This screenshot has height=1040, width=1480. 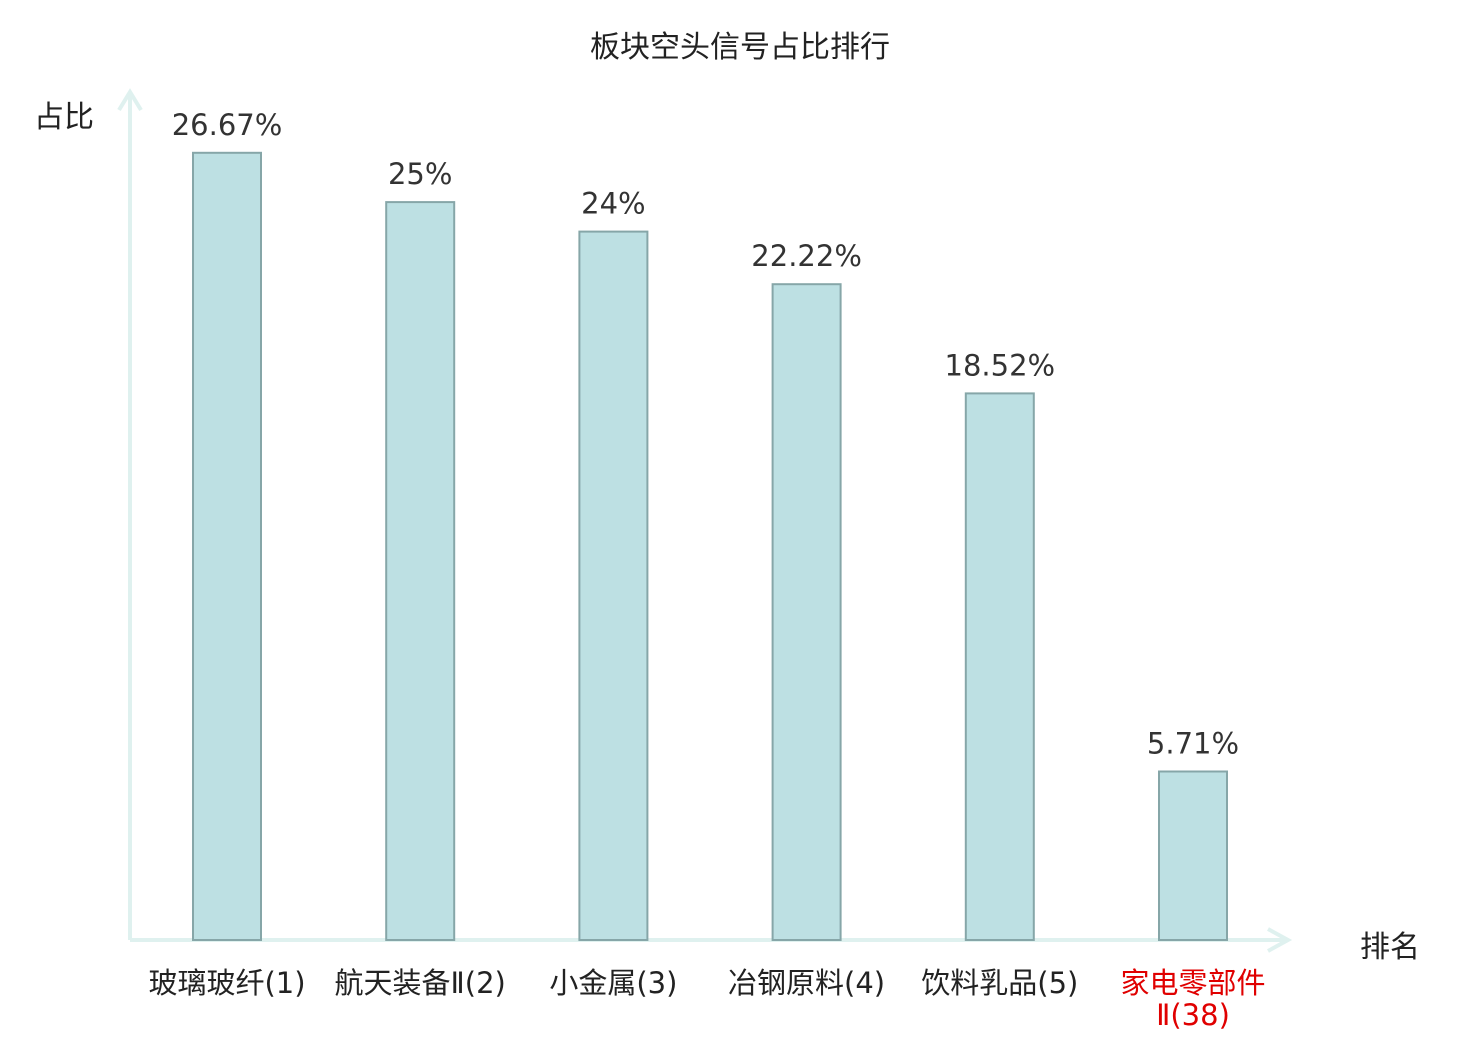 I want to click on bar-value-label: 5.71%, so click(x=1193, y=744).